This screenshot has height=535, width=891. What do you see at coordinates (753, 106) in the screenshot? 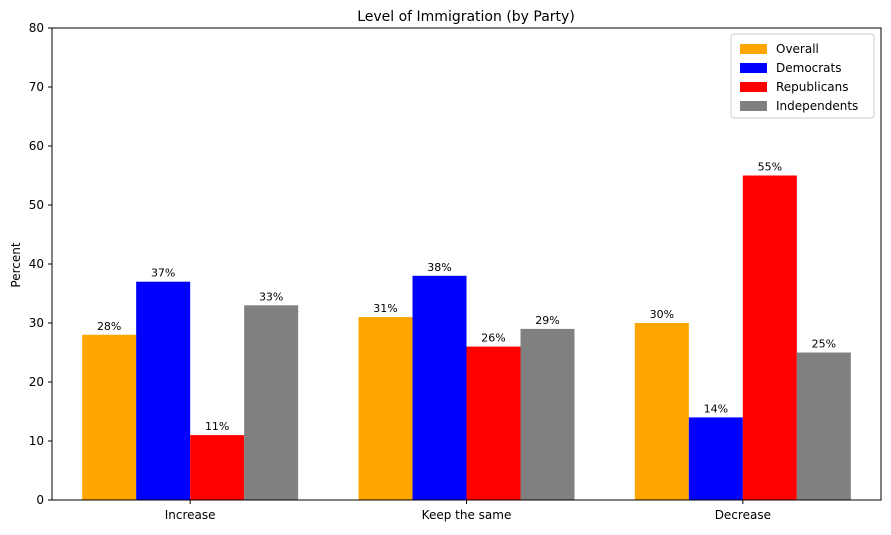
I see `legend-swatch-independents` at bounding box center [753, 106].